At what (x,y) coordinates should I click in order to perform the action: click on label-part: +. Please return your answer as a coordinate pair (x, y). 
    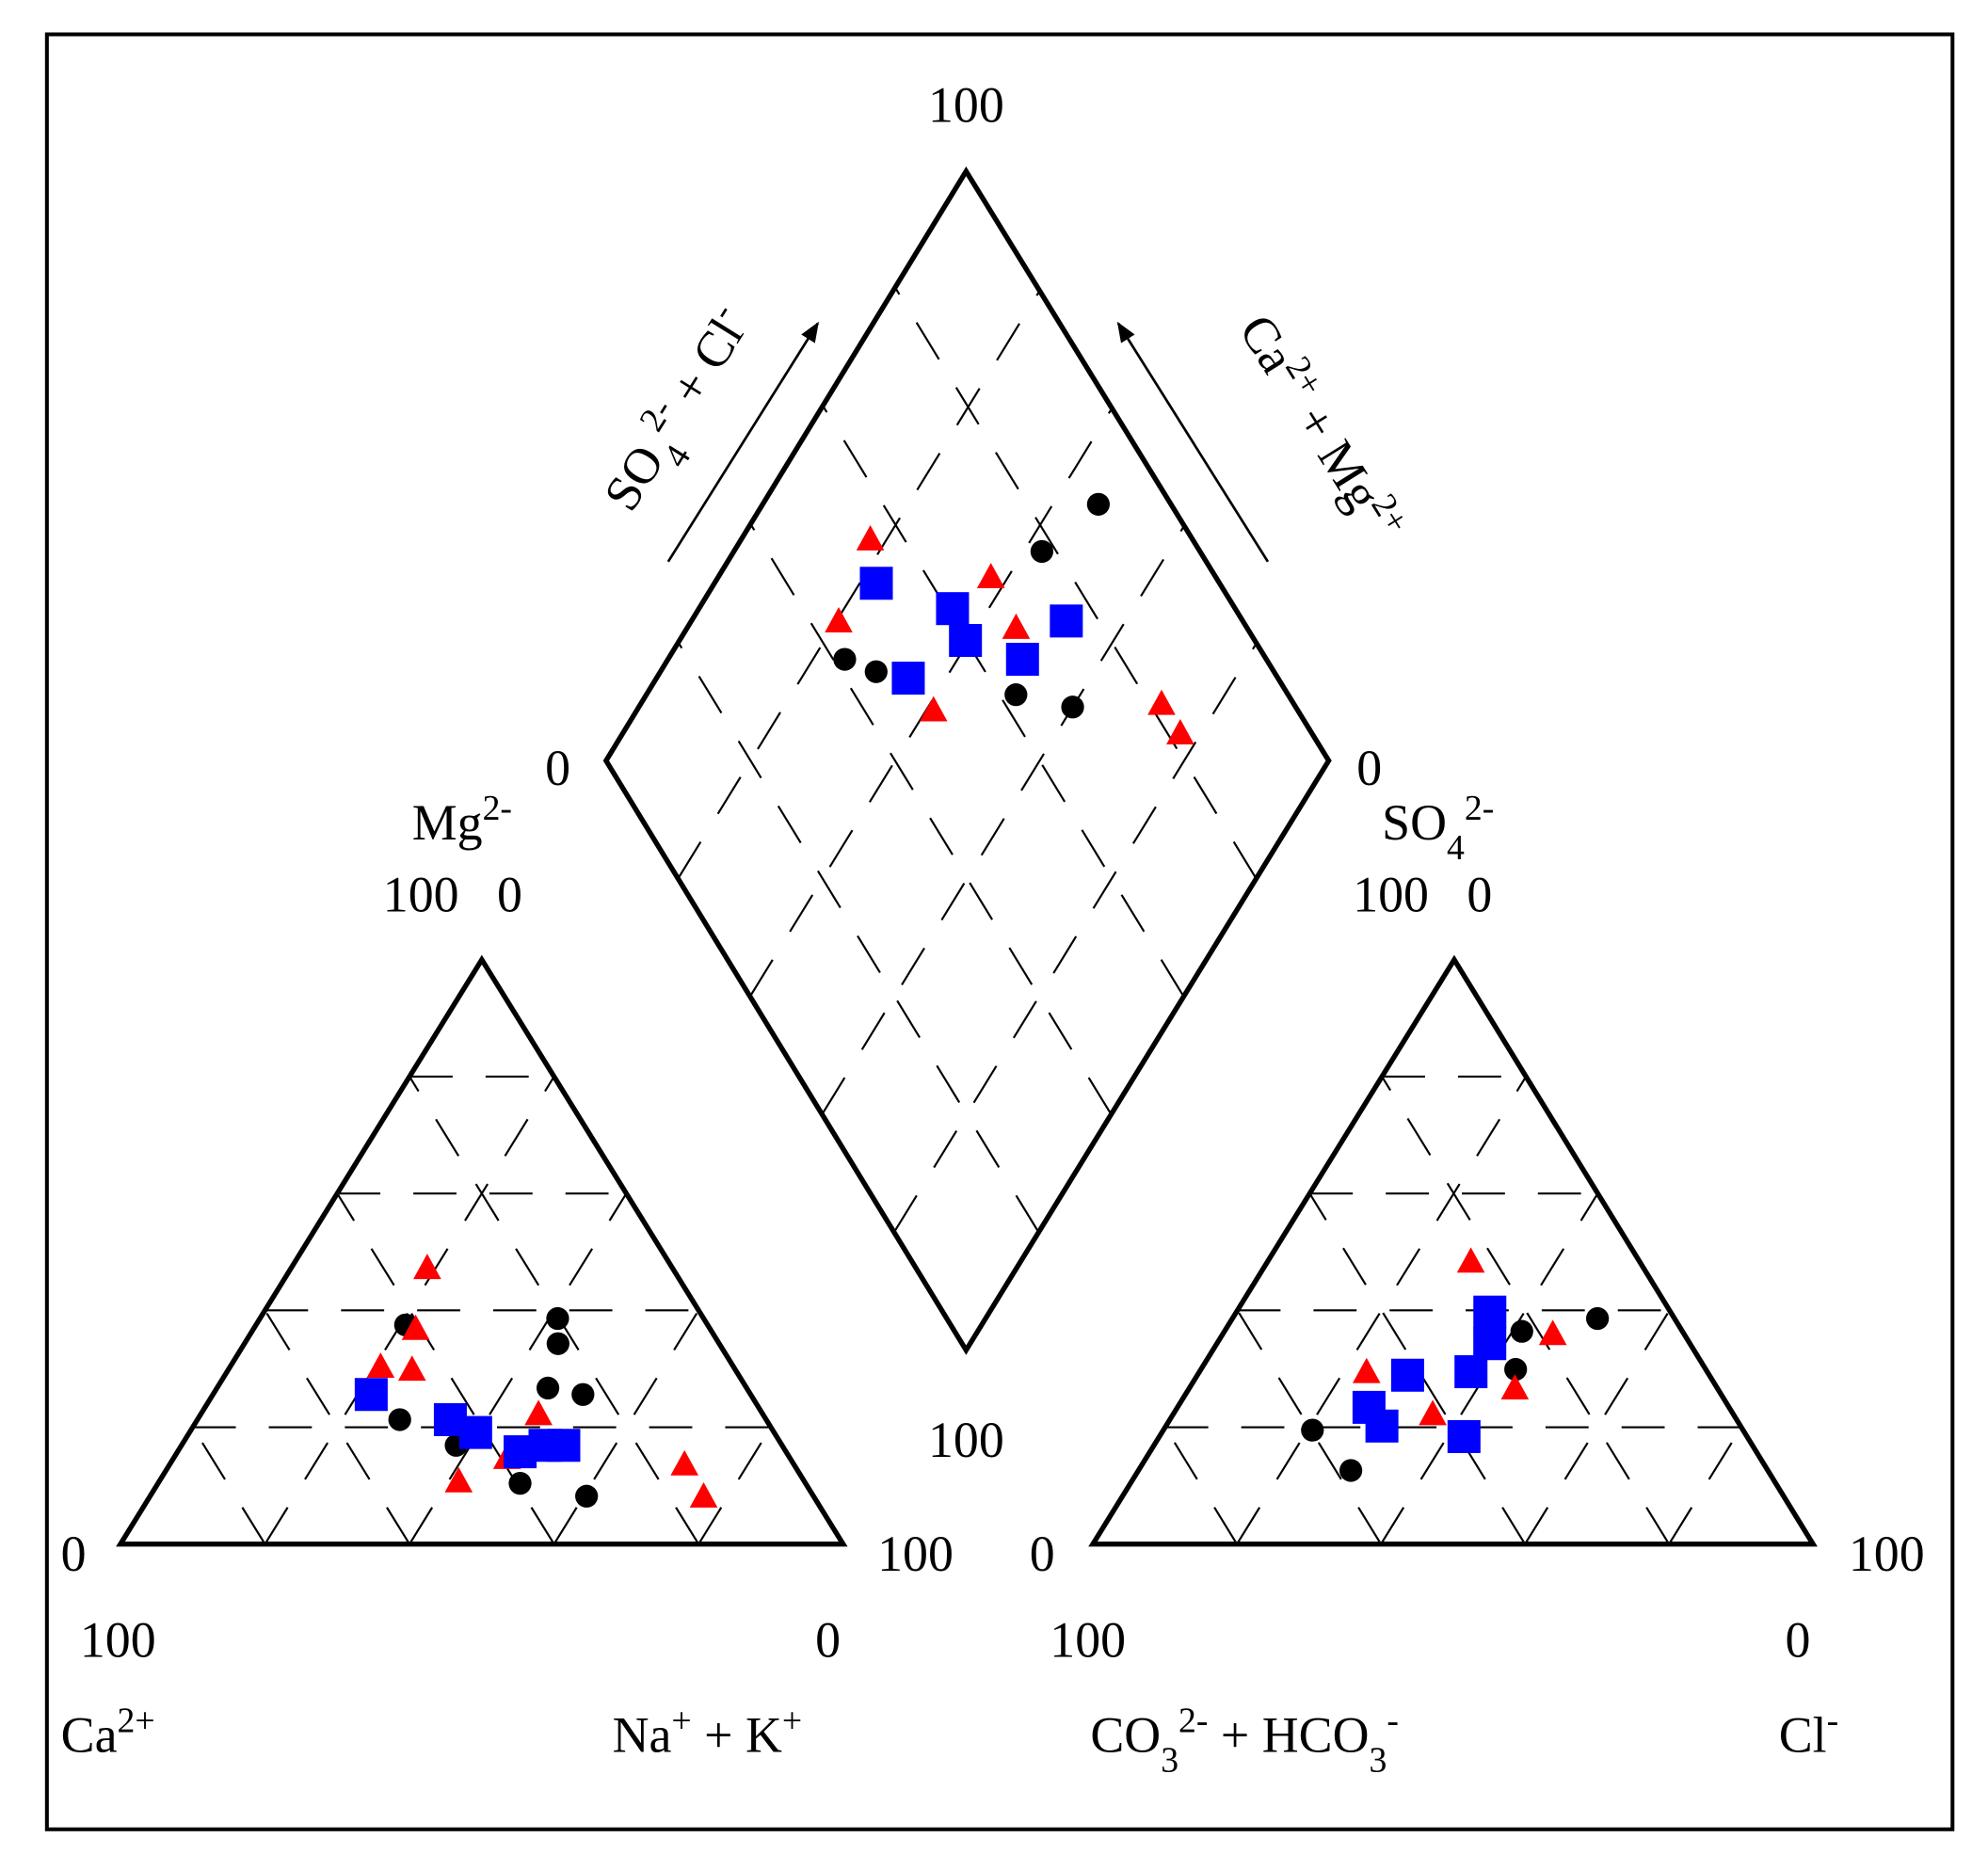
    Looking at the image, I should click on (681, 1721).